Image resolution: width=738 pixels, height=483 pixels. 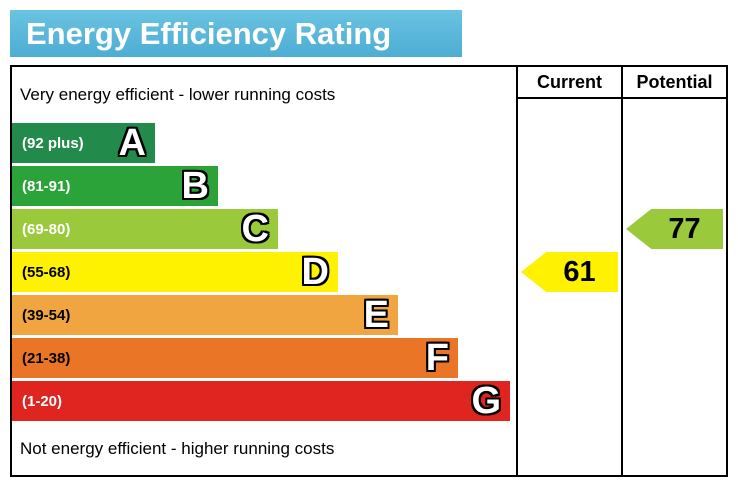 I want to click on band-row-b: (81-91) B, so click(x=261, y=186).